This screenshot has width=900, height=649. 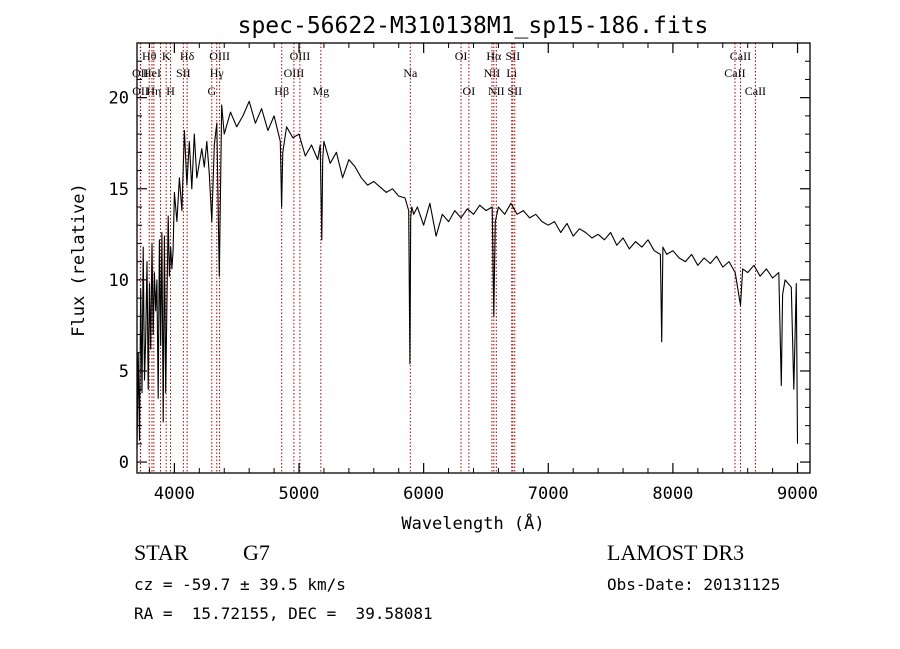 What do you see at coordinates (187, 56) in the screenshot?
I see `line-marker-label: Hδ` at bounding box center [187, 56].